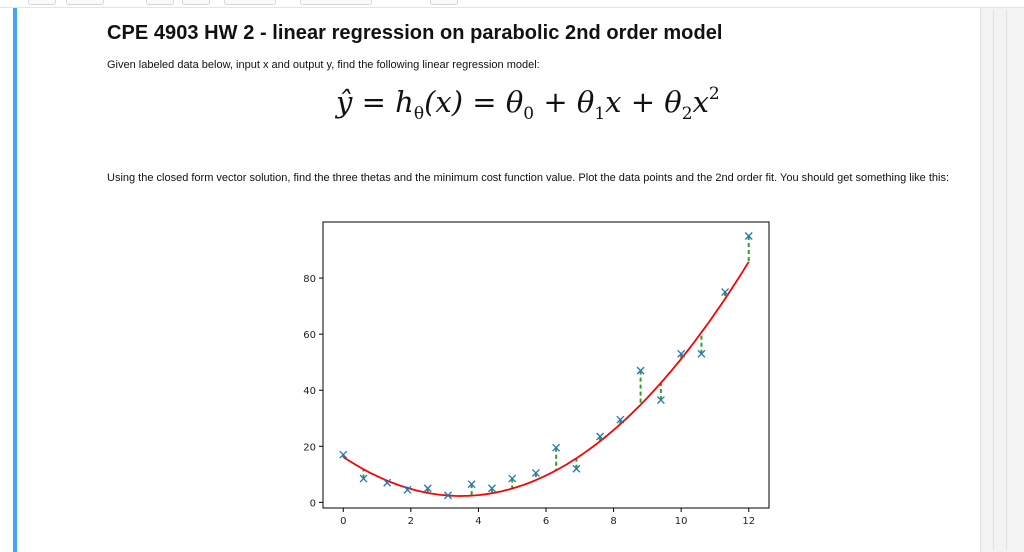  What do you see at coordinates (404, 102) in the screenshot?
I see `formula-h: h` at bounding box center [404, 102].